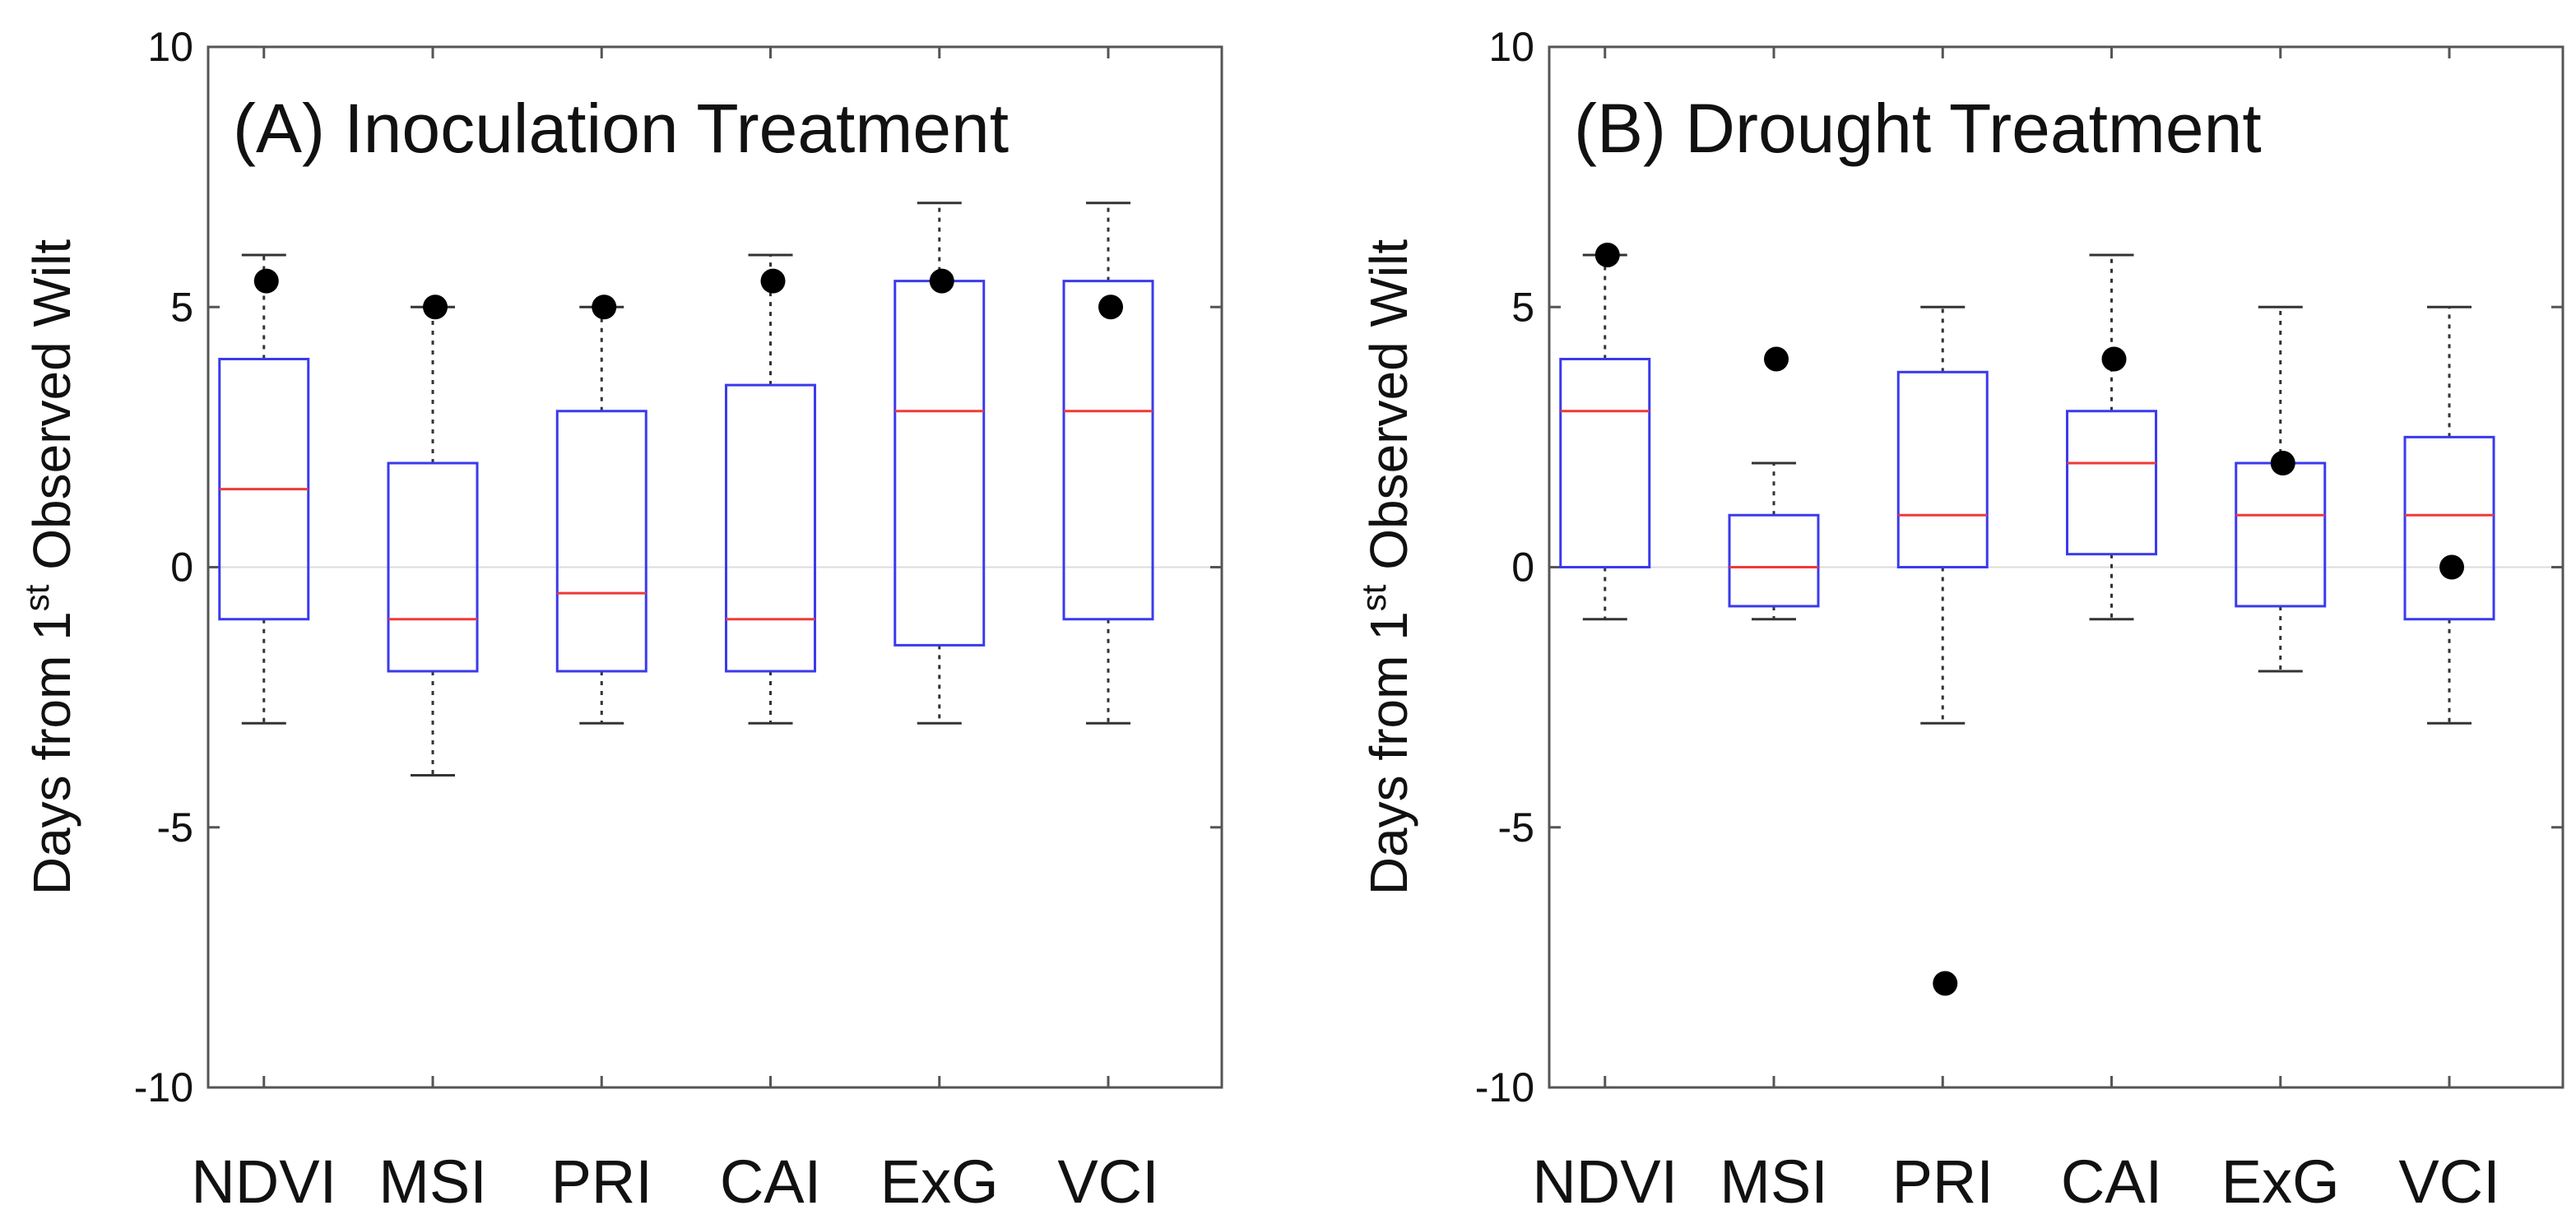 This screenshot has height=1224, width=2576. I want to click on panel-b-category-label-cai: CAI, so click(2111, 1182).